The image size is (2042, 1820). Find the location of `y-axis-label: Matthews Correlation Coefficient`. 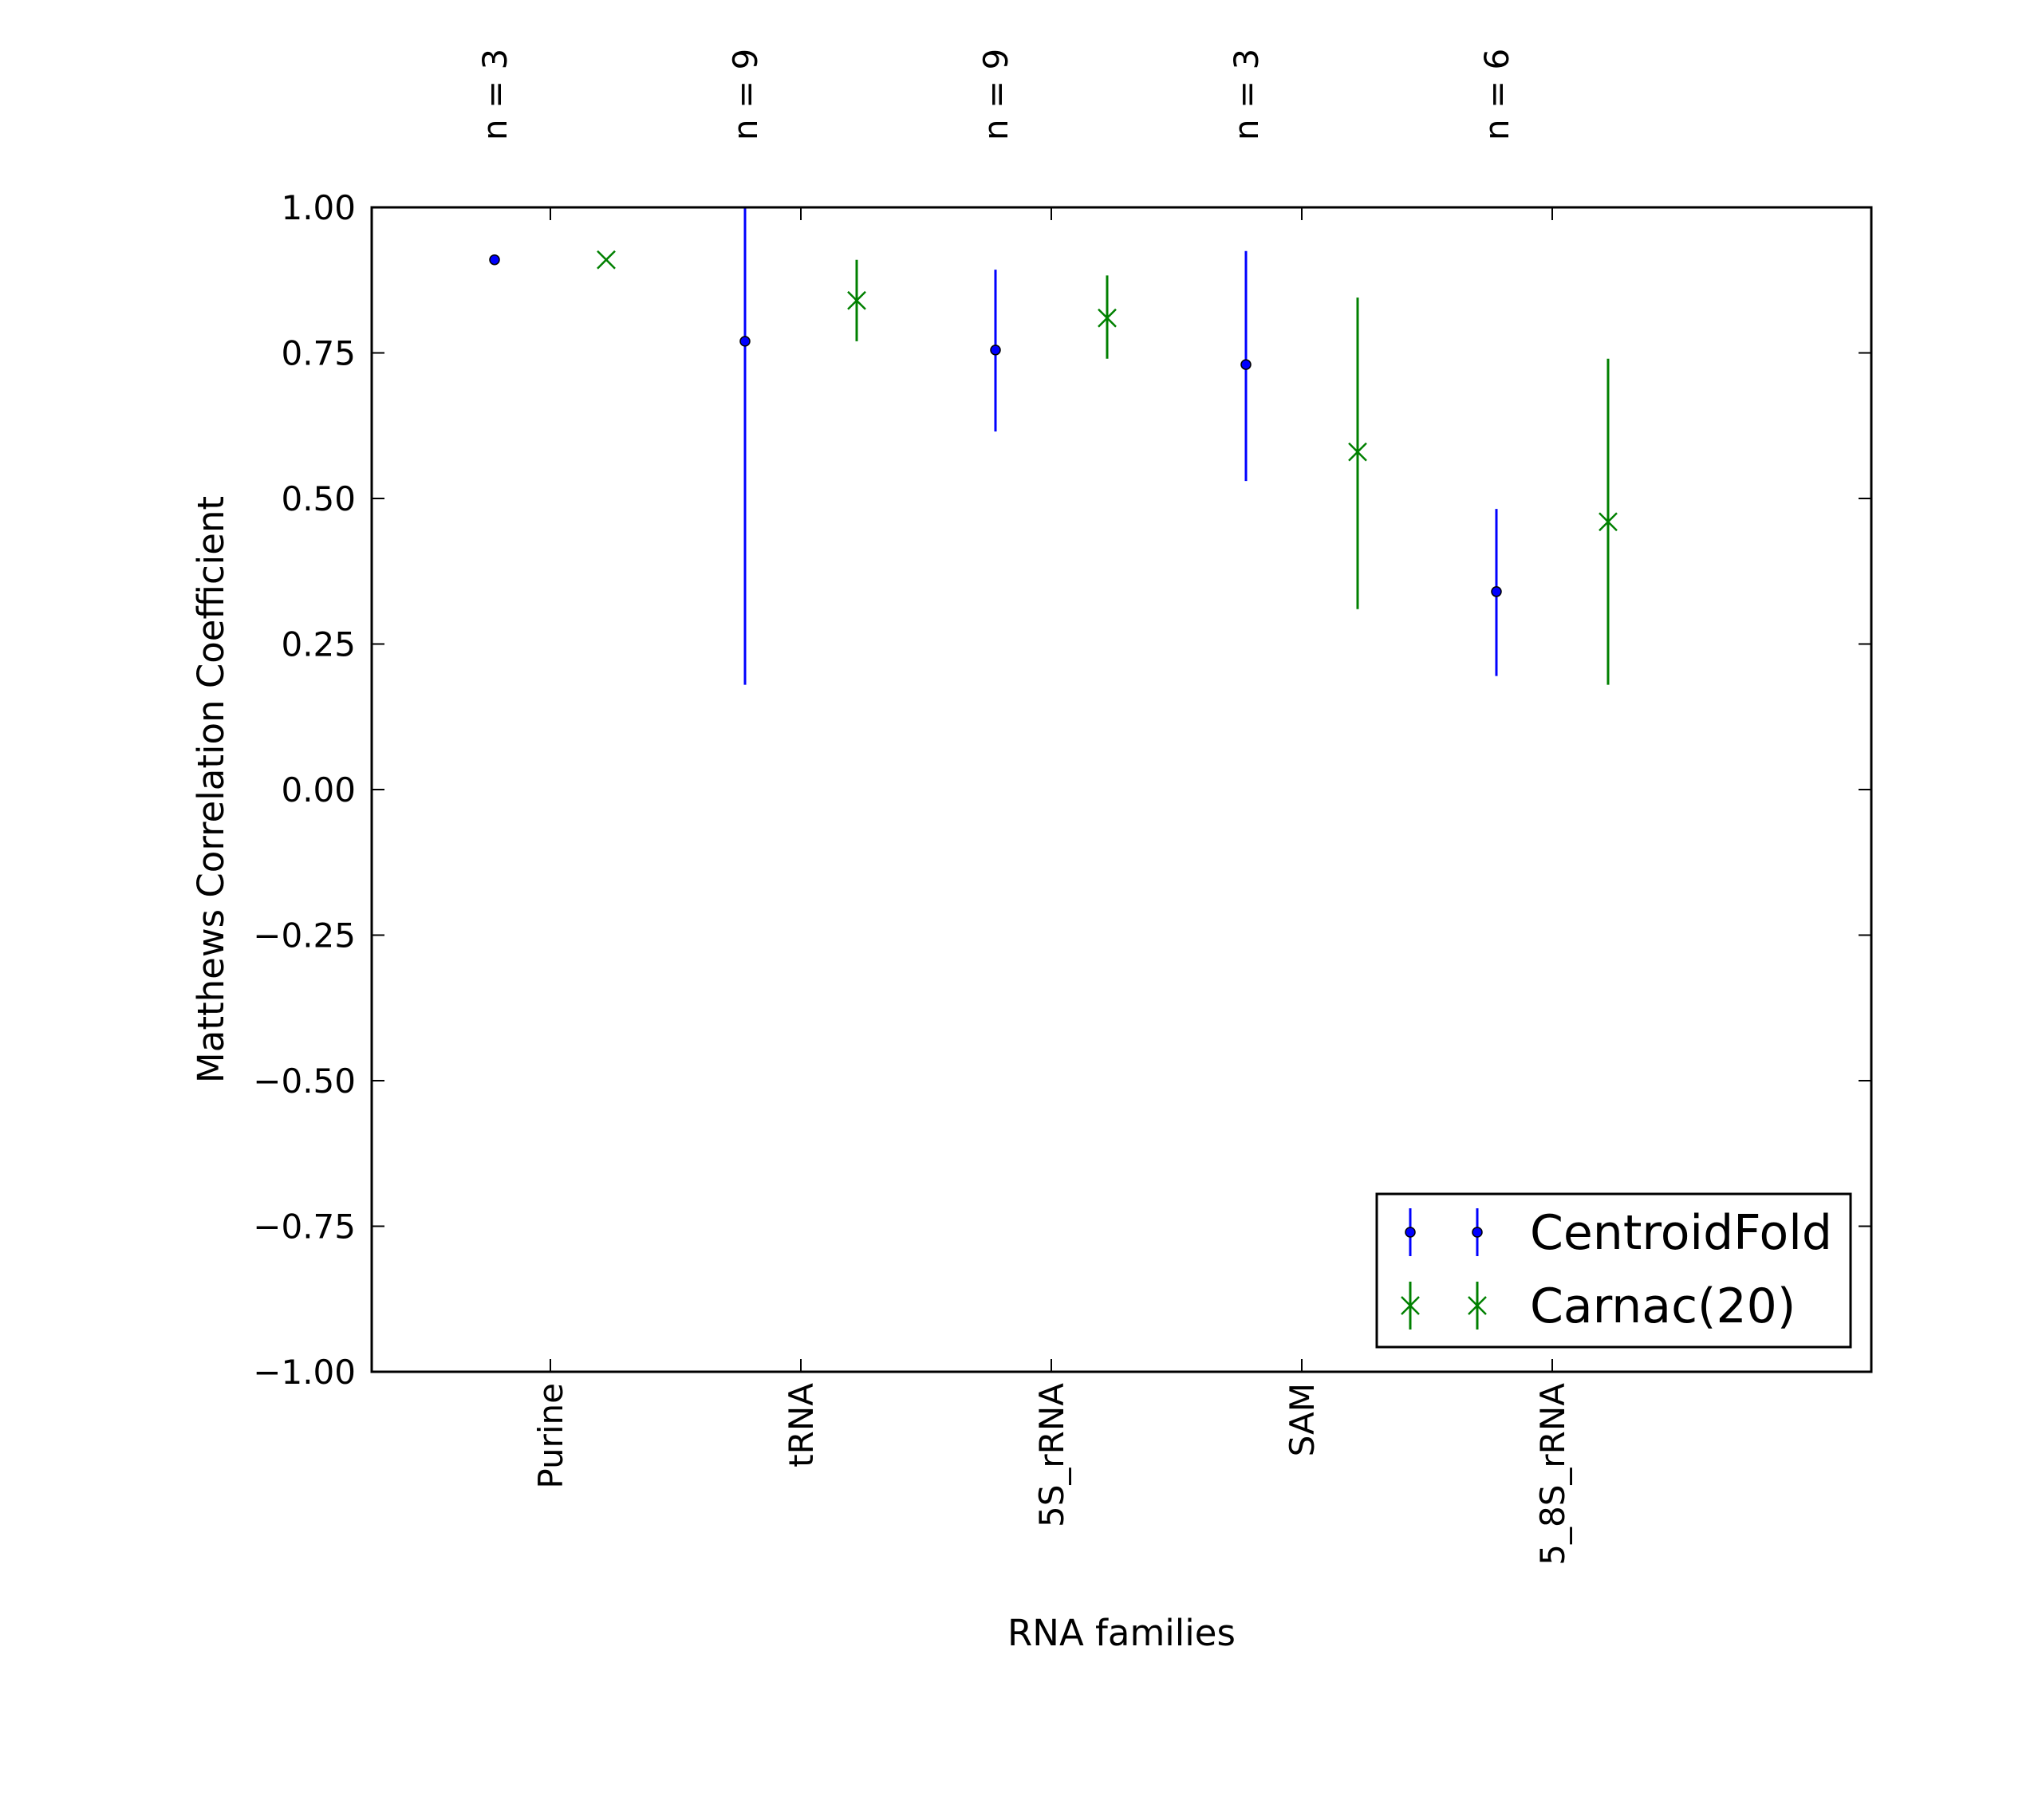

y-axis-label: Matthews Correlation Coefficient is located at coordinates (211, 789).